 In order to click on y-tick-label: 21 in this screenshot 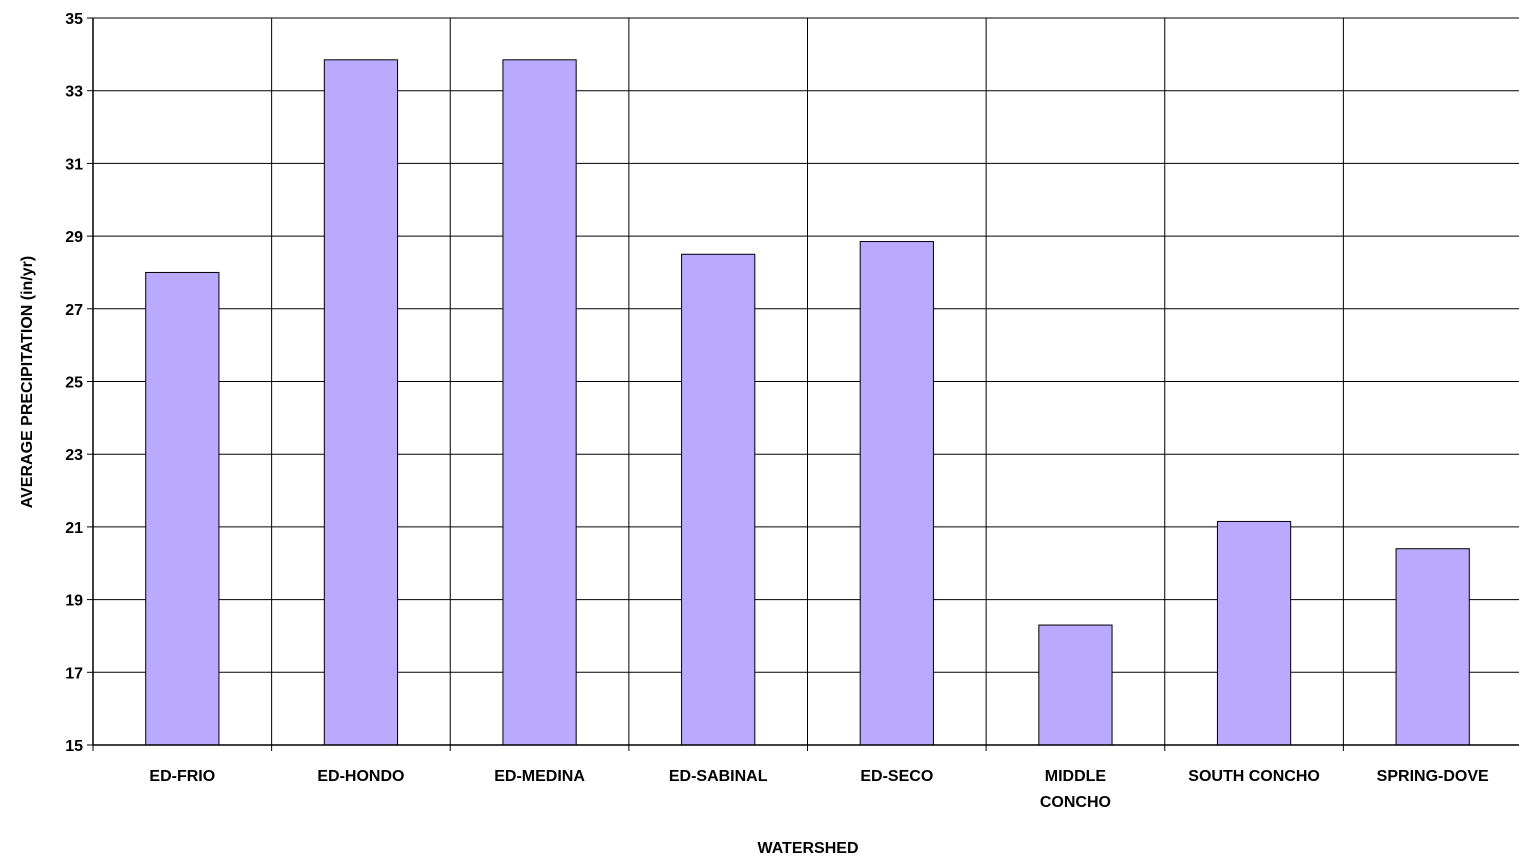, I will do `click(74, 528)`.